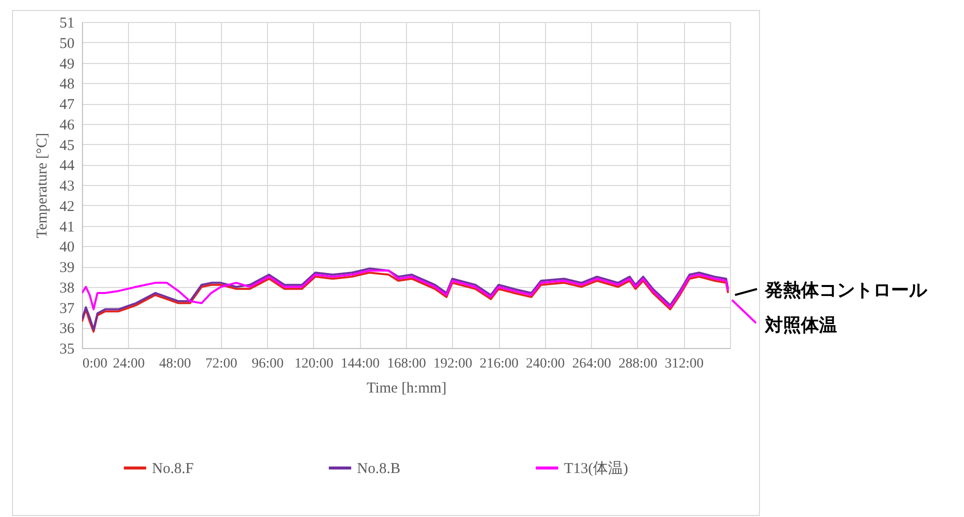 Image resolution: width=964 pixels, height=517 pixels. I want to click on y-tick-label: 40, so click(67, 248).